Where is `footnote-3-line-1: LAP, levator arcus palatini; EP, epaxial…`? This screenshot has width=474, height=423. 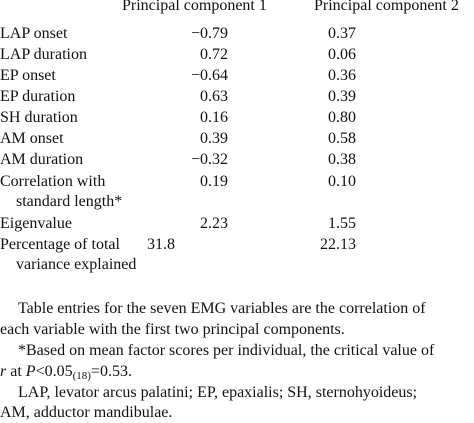
footnote-3-line-1: LAP, levator arcus palatini; EP, epaxial… is located at coordinates (218, 392).